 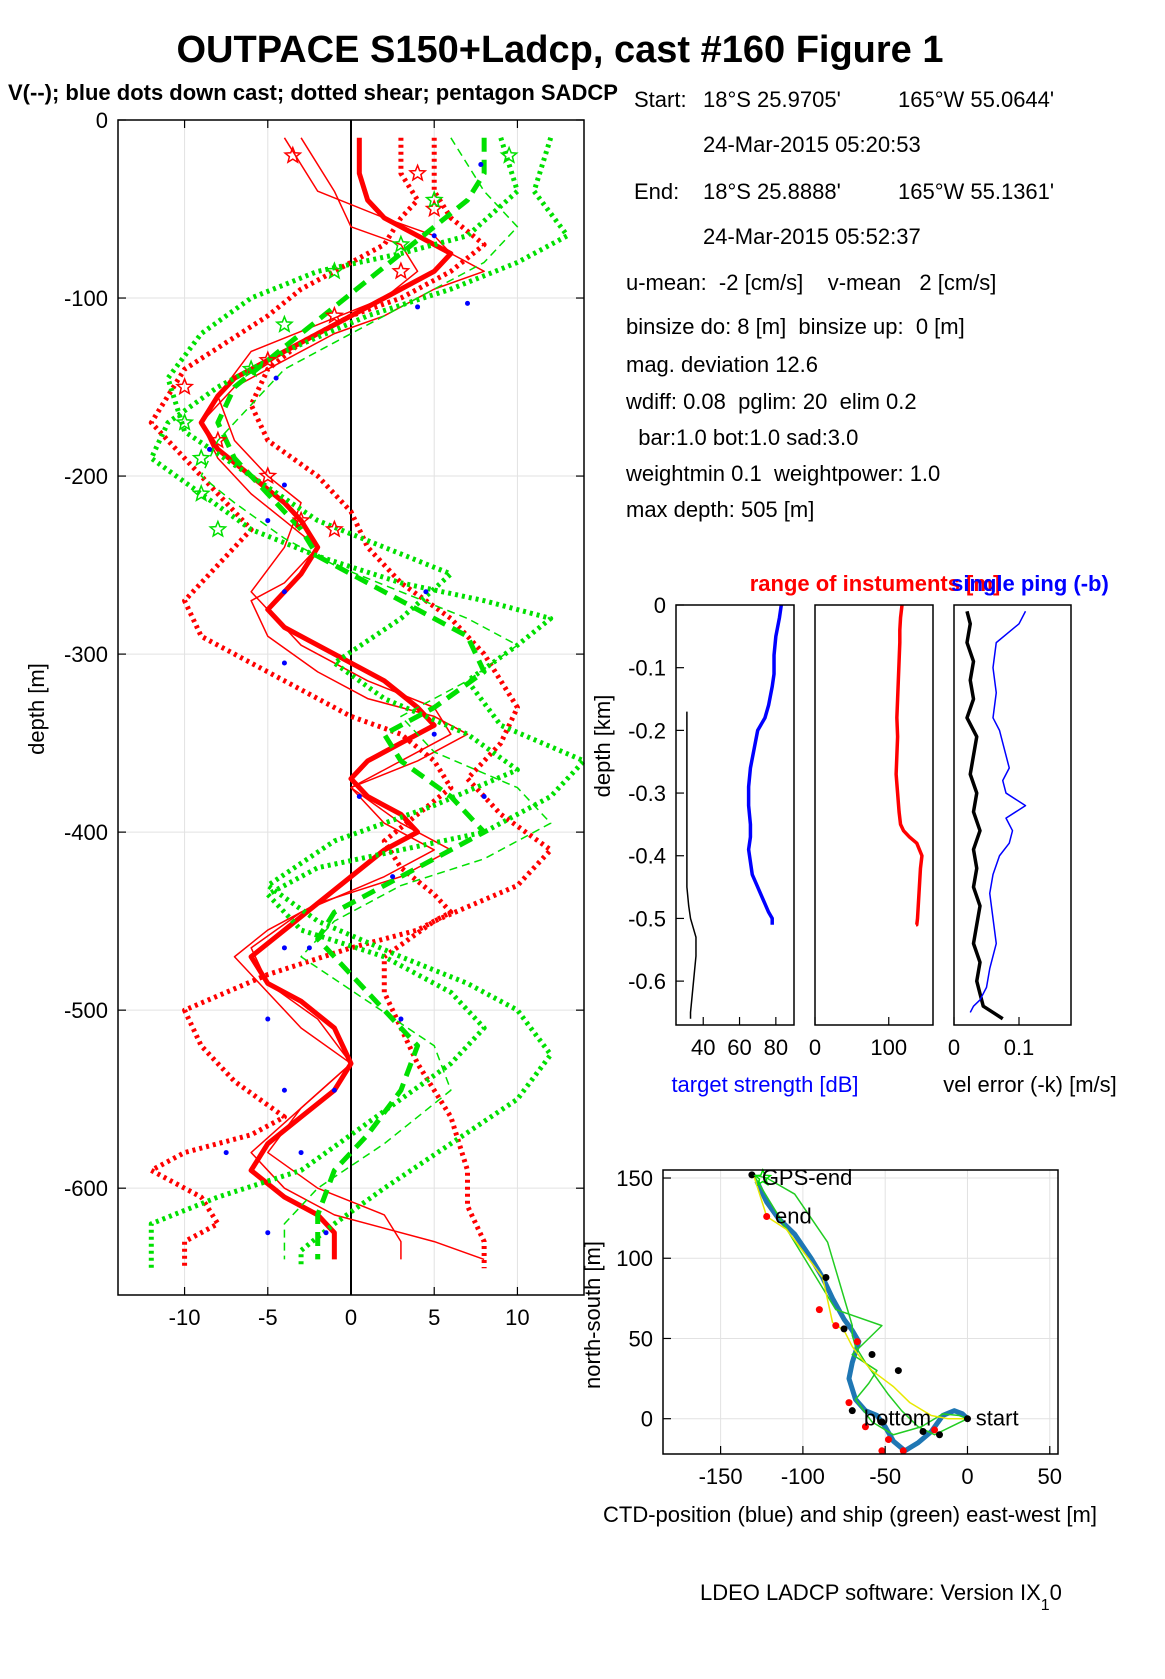 I want to click on start-lon: 165°W 55.0644', so click(x=976, y=99).